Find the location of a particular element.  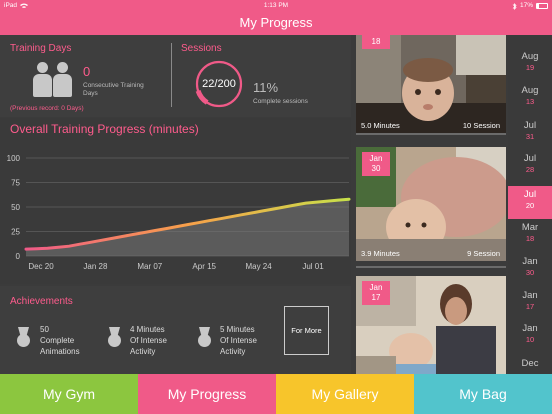

tab-bar: My Gym My Progress My Gallery My Bag is located at coordinates (276, 394).